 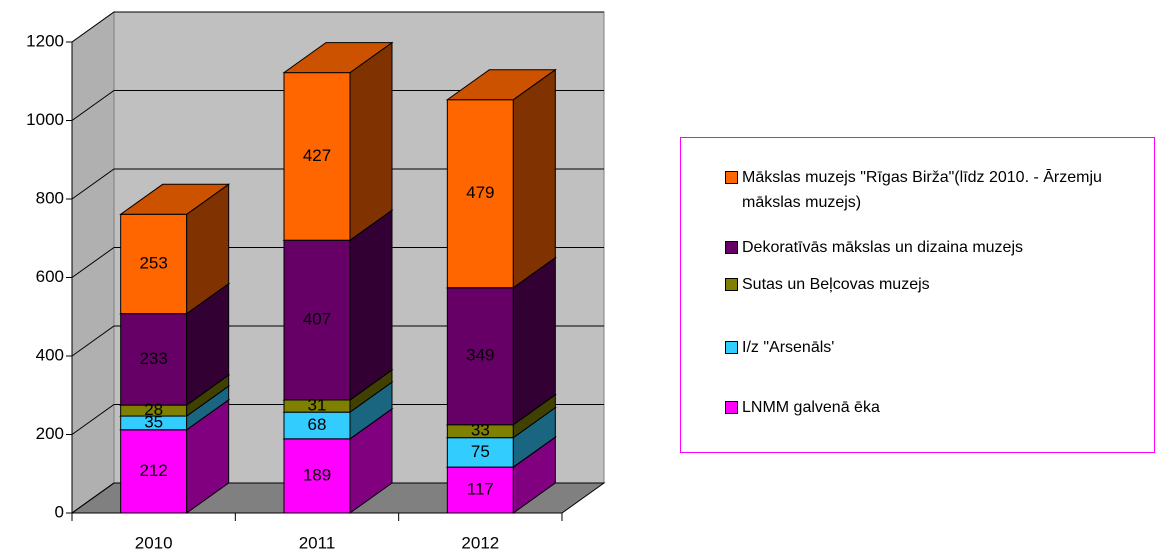 What do you see at coordinates (154, 542) in the screenshot?
I see `x-tick-label: 2010` at bounding box center [154, 542].